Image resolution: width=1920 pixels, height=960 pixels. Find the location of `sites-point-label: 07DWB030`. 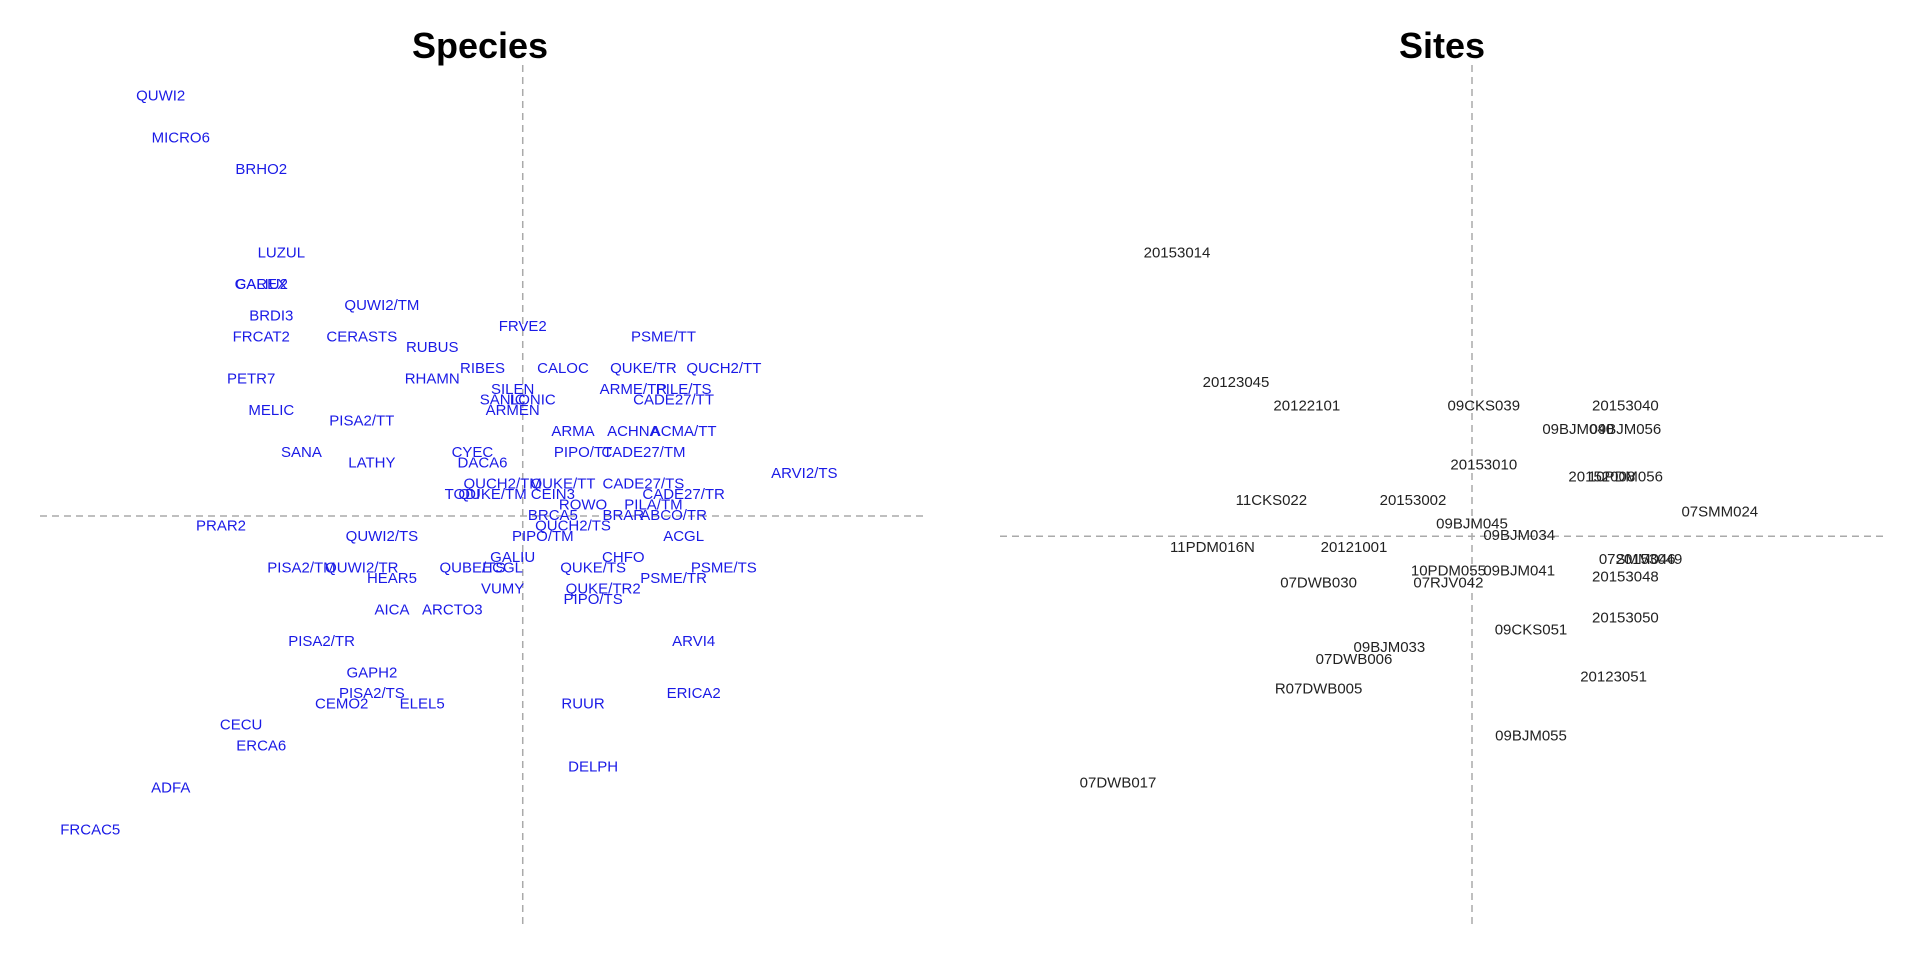

sites-point-label: 07DWB030 is located at coordinates (1318, 582).